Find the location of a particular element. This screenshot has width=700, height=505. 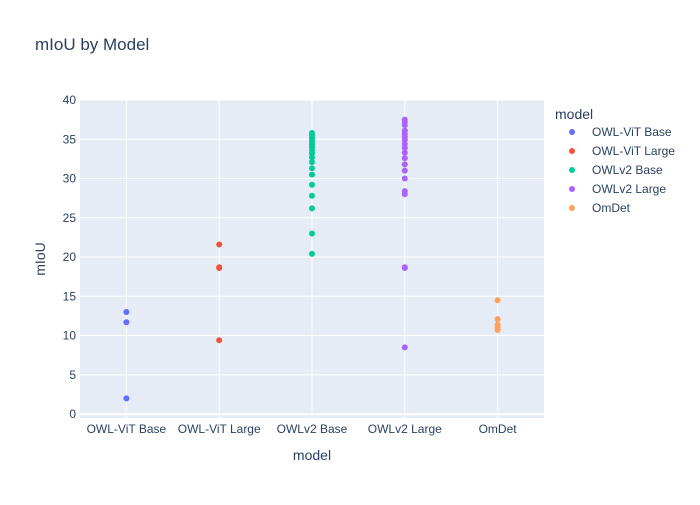

y-tick-labels: 0 5 10 15 20 25 30 35 40 is located at coordinates (70, 257).